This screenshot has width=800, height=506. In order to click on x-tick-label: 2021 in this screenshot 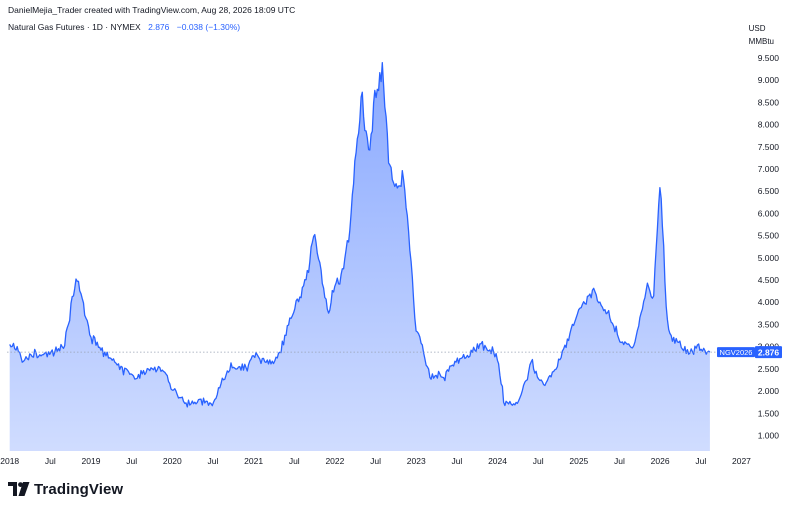, I will do `click(253, 461)`.